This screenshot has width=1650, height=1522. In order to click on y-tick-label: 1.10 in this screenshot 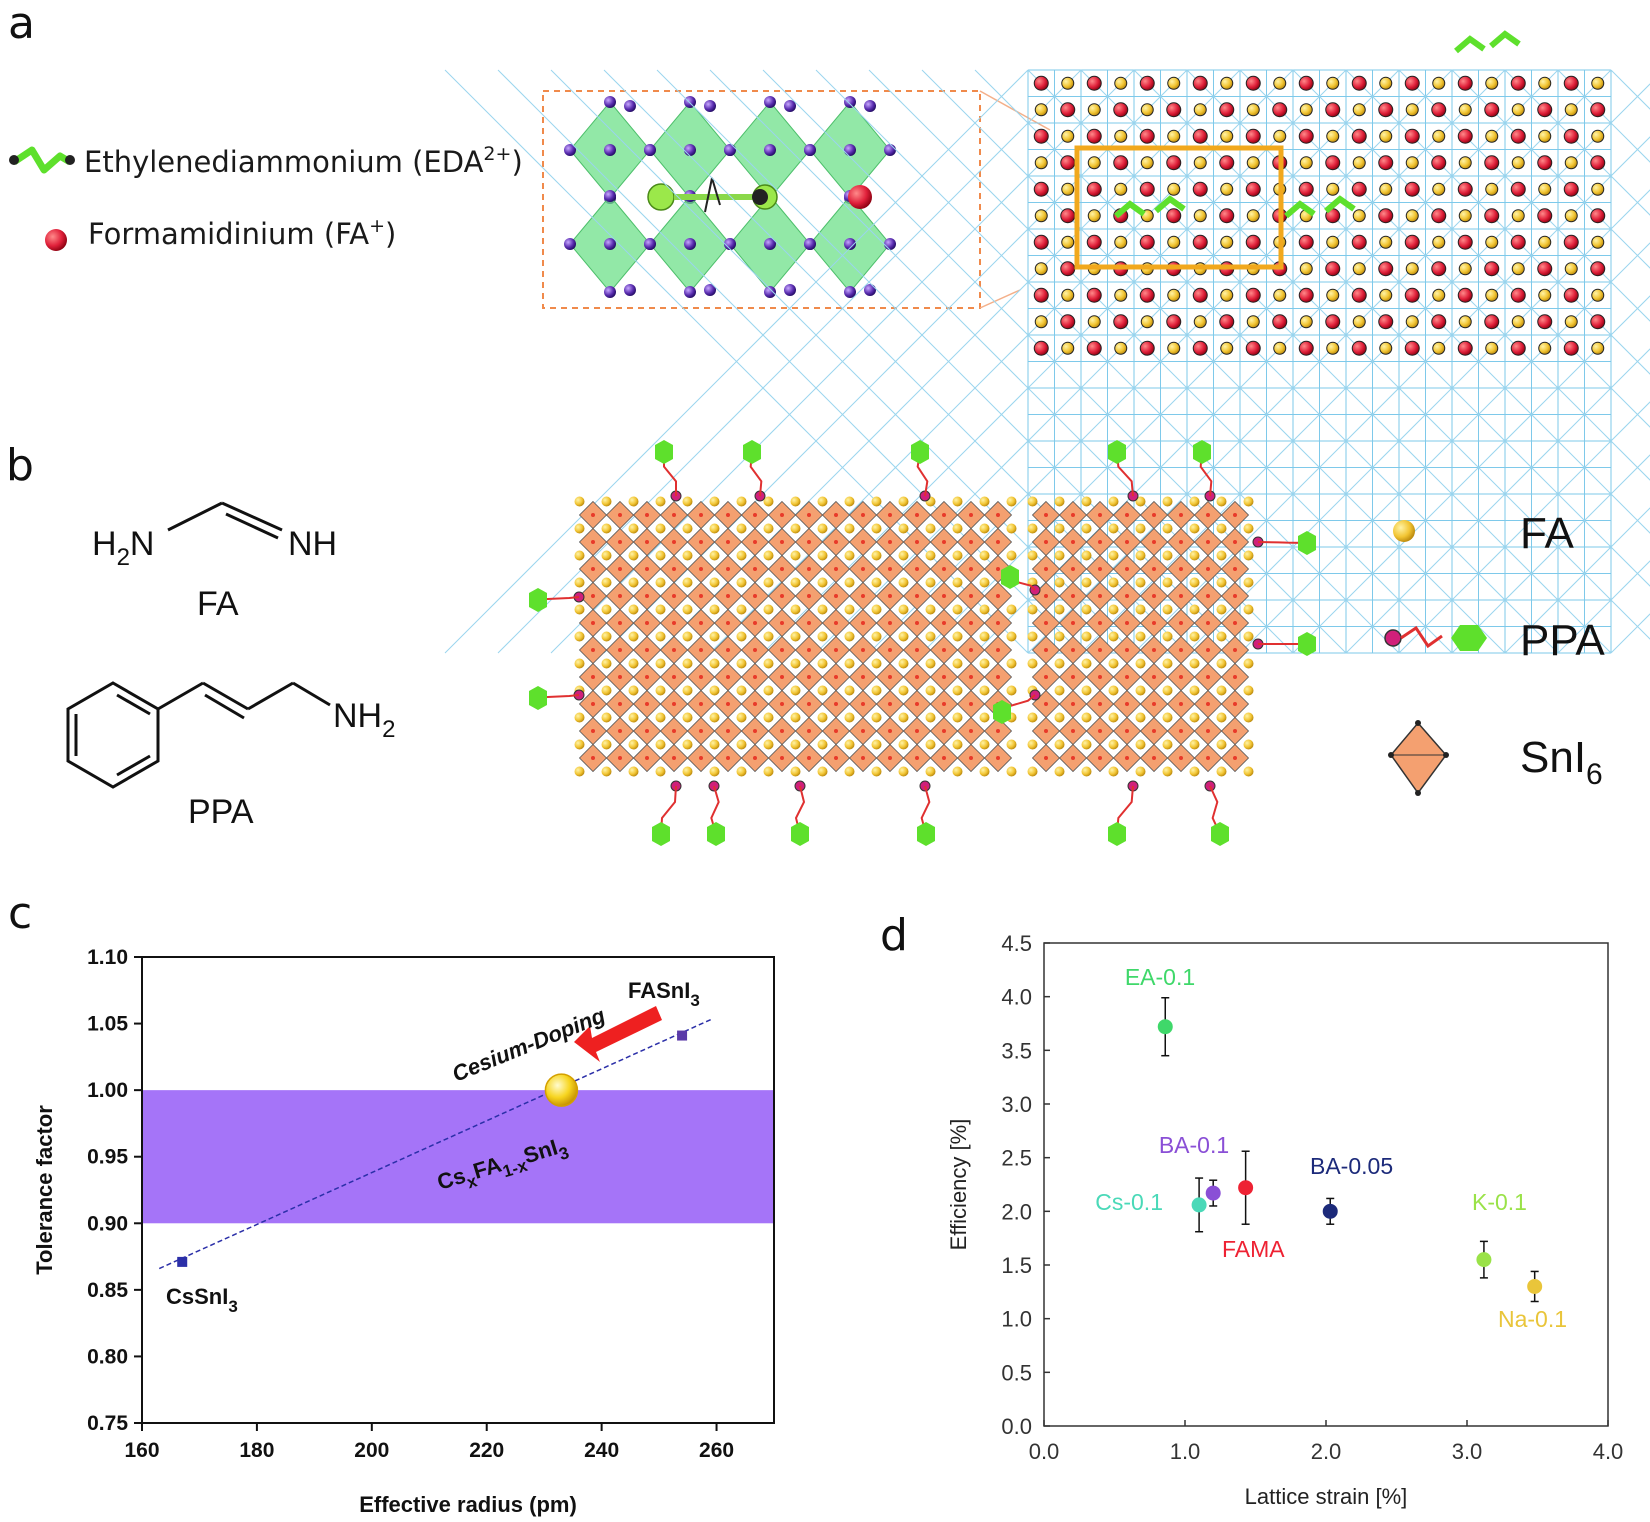, I will do `click(107, 957)`.